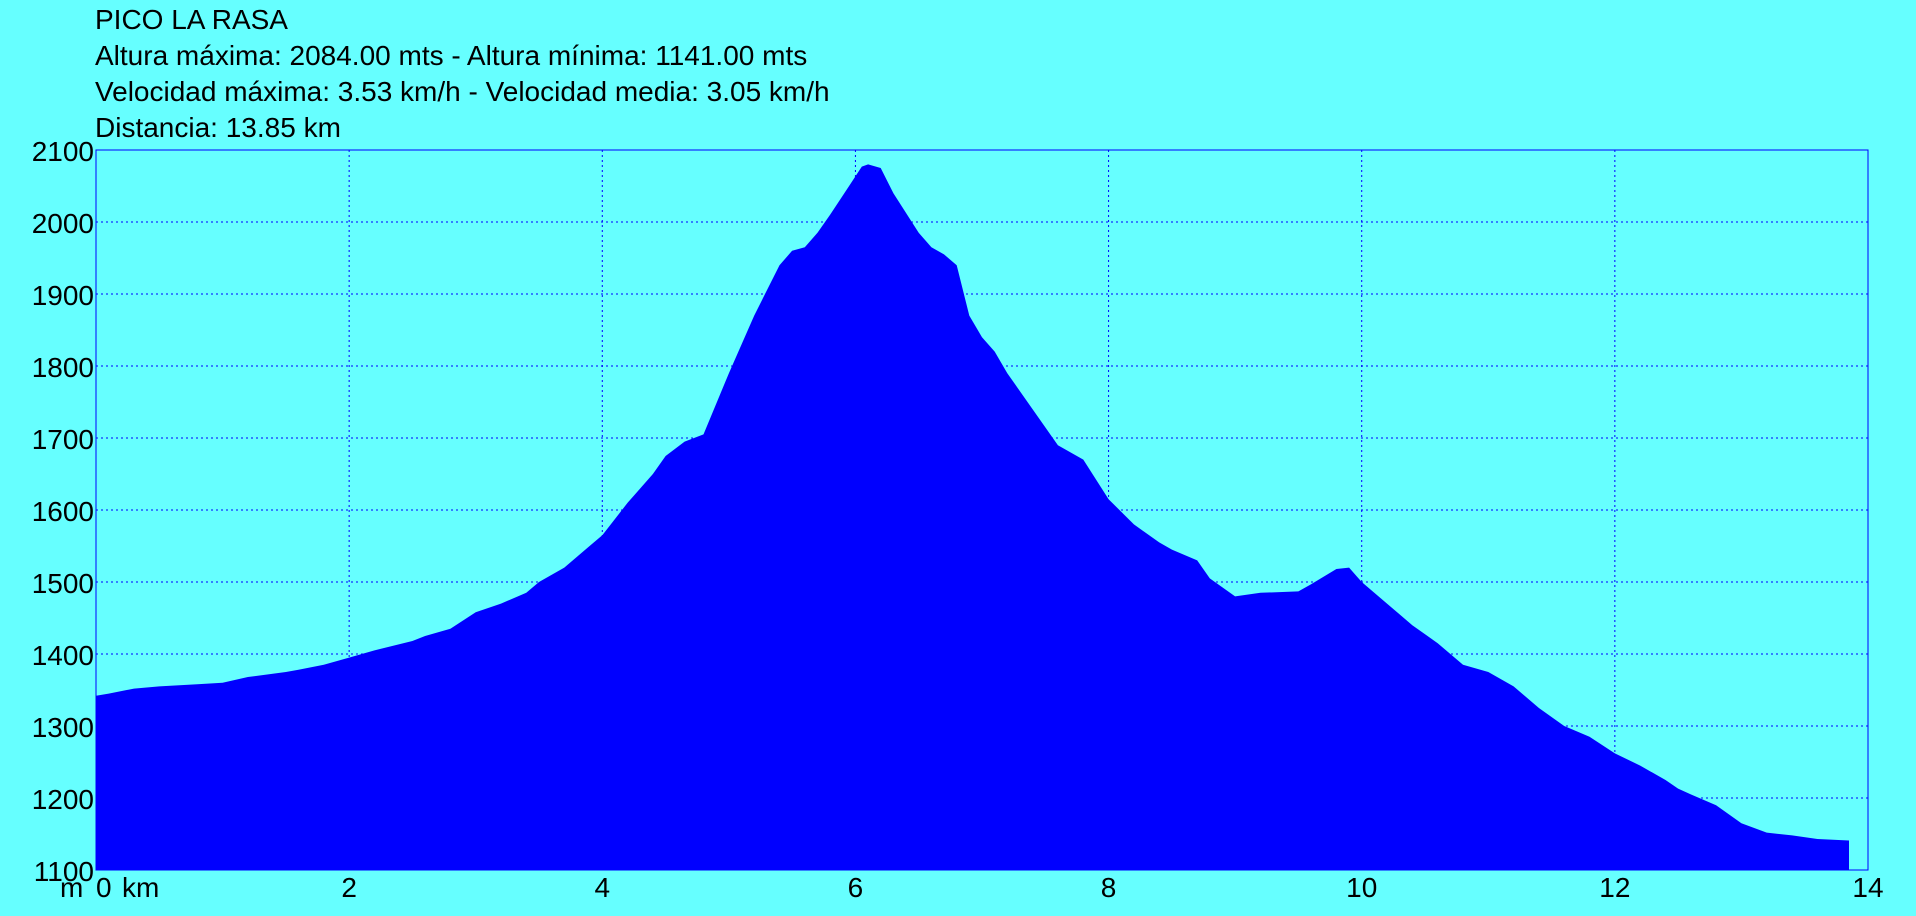 The image size is (1916, 916). Describe the element at coordinates (349, 887) in the screenshot. I see `x-tick-label: 2` at that location.